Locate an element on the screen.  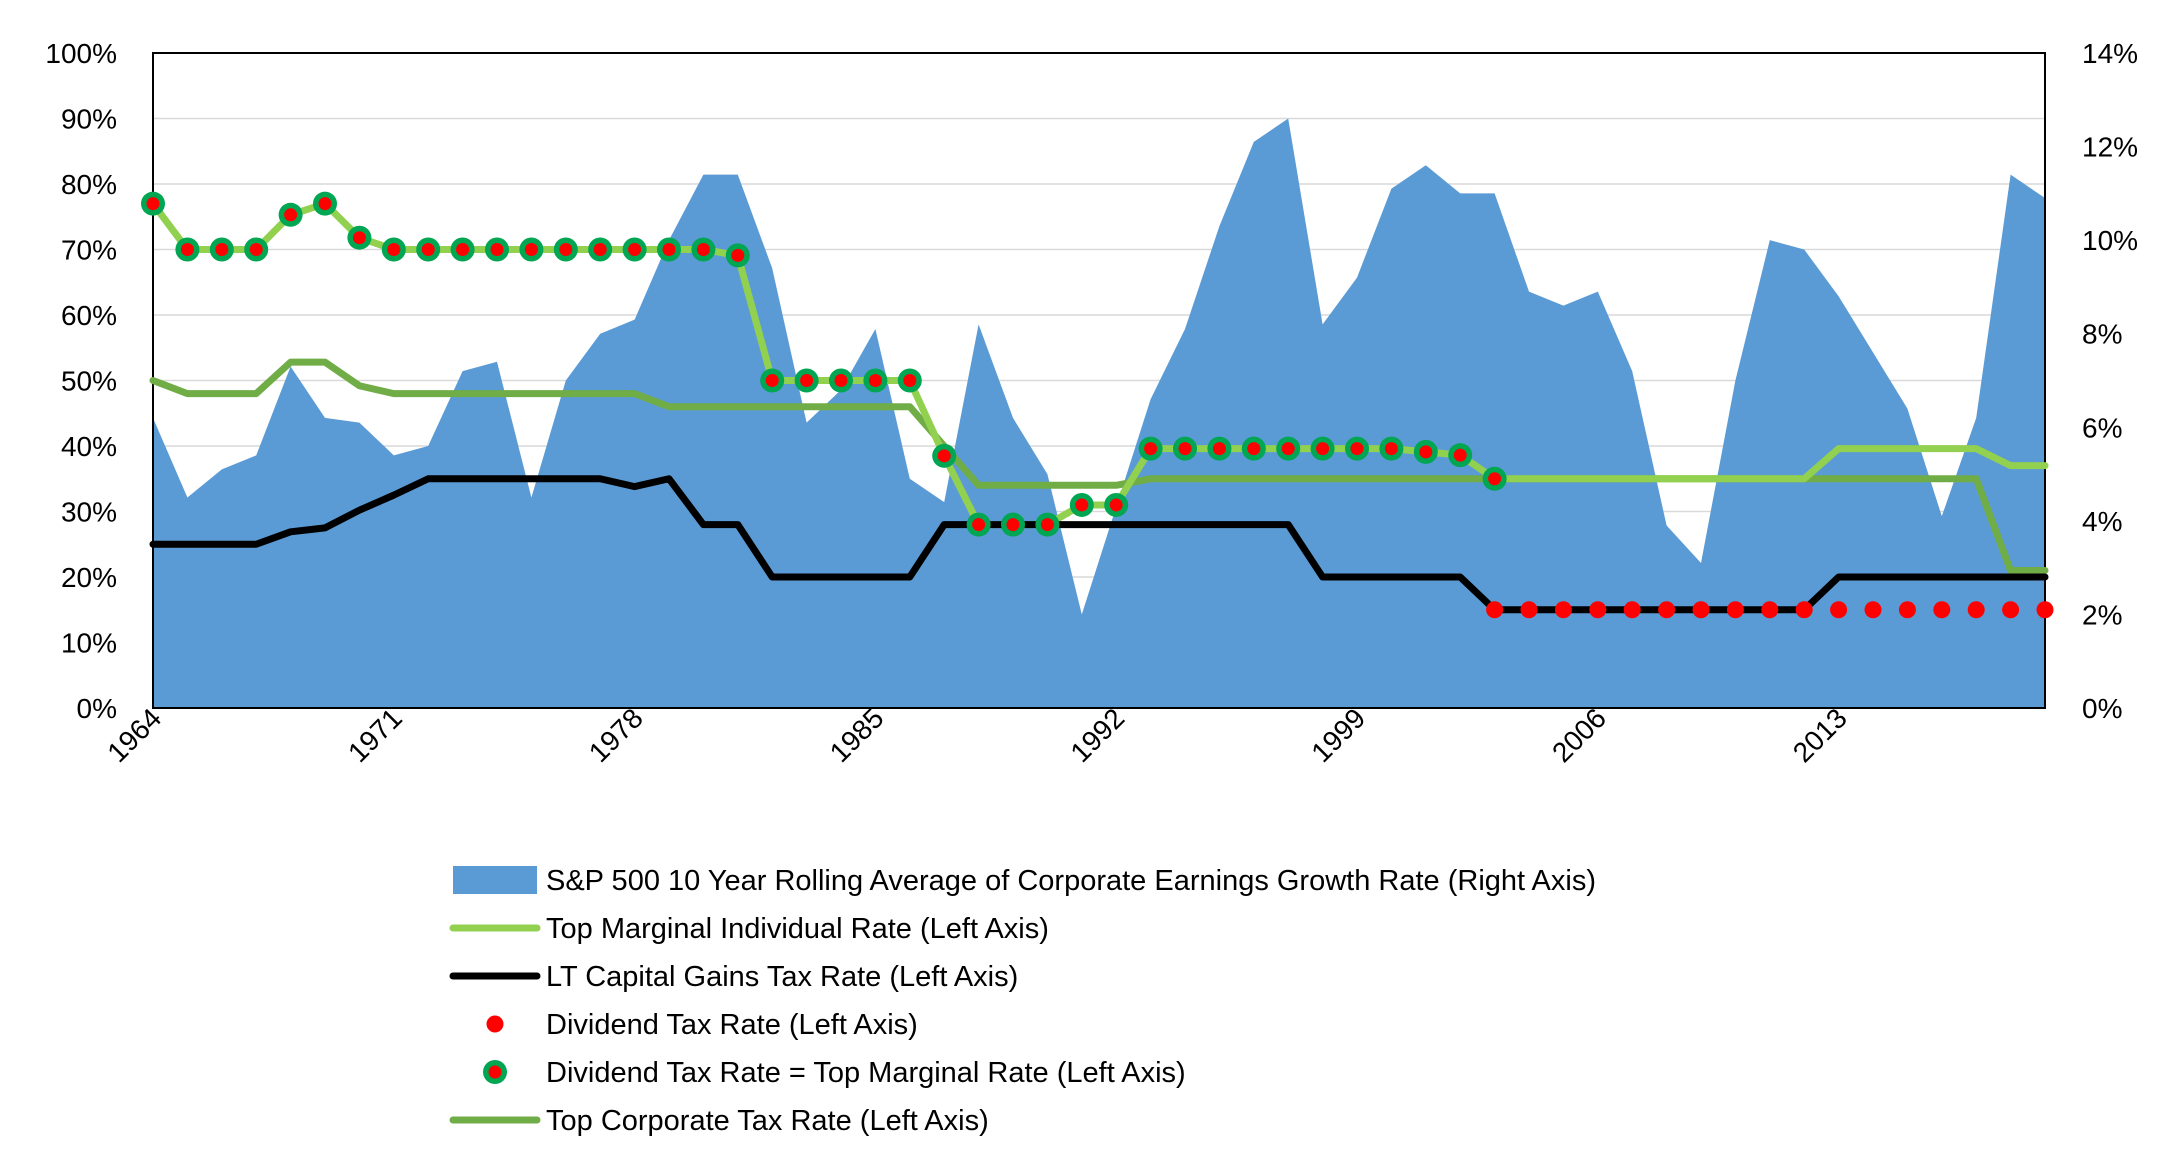
left-tick-label: 10% is located at coordinates (89, 643).